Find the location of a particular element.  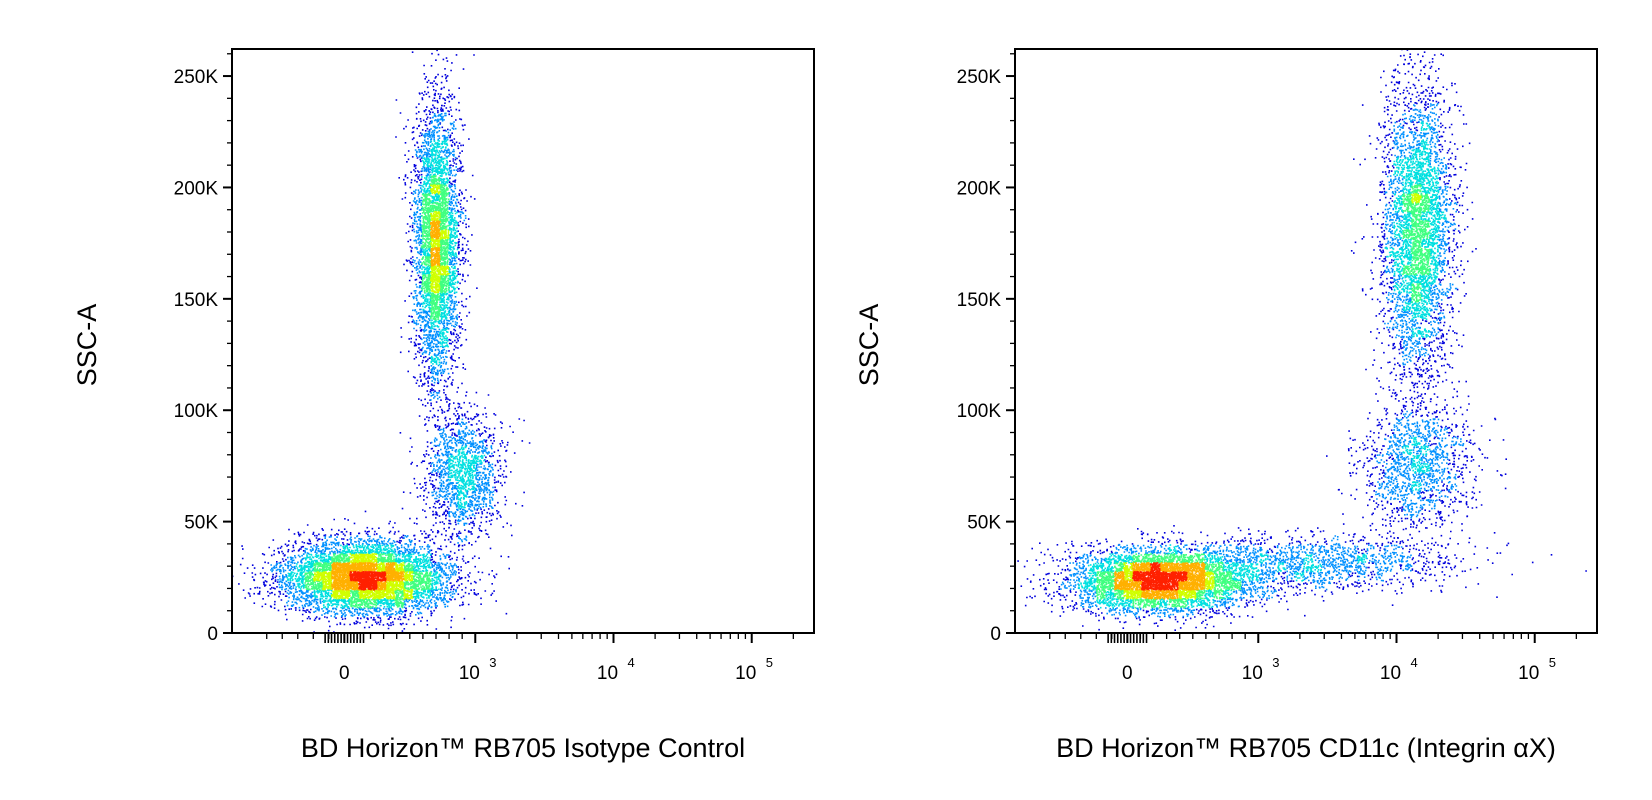

x-axis-title: BD Horizon™ RB705 CD11c (Integrin αX) is located at coordinates (1306, 748).